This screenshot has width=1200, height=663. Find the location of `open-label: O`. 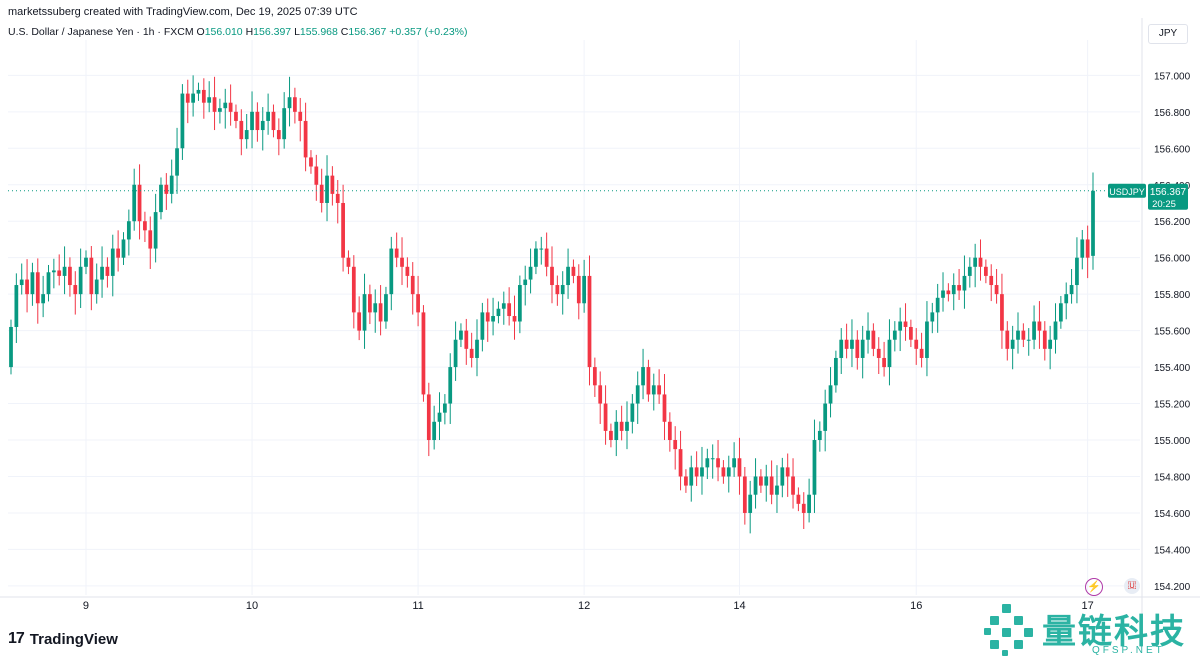

open-label: O is located at coordinates (200, 32).